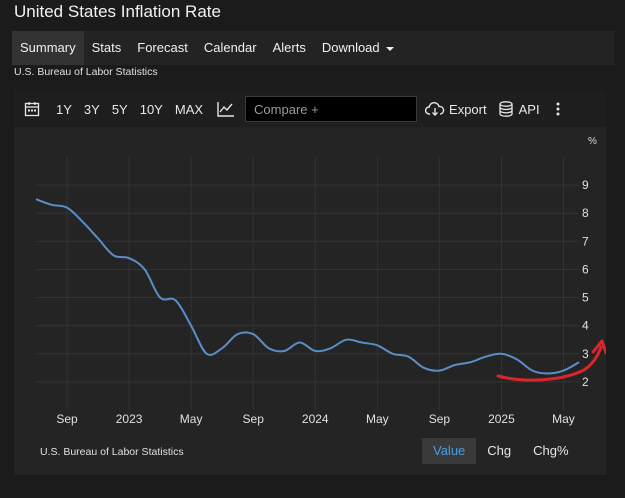  Describe the element at coordinates (119, 109) in the screenshot. I see `range-5y: 5Y` at that location.